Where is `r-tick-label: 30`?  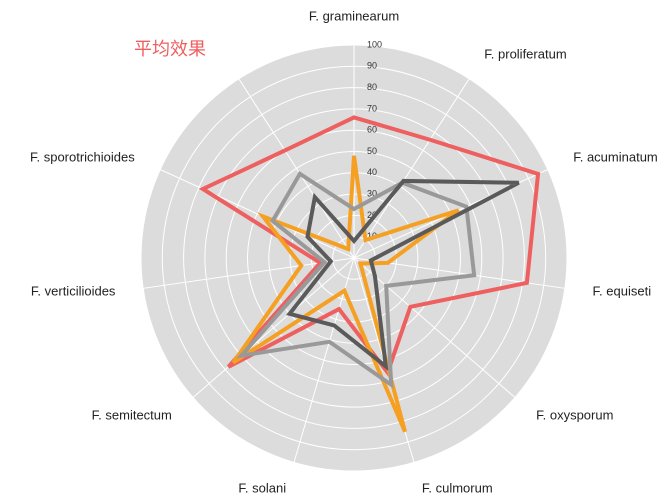 r-tick-label: 30 is located at coordinates (372, 193).